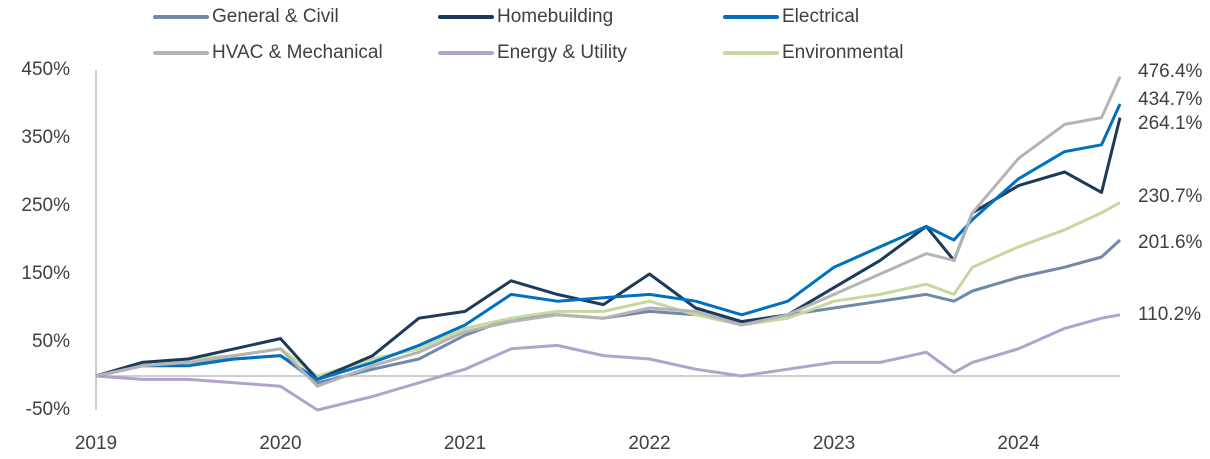 The height and width of the screenshot is (459, 1210). Describe the element at coordinates (45, 137) in the screenshot. I see `y-tick-label: 350%` at that location.